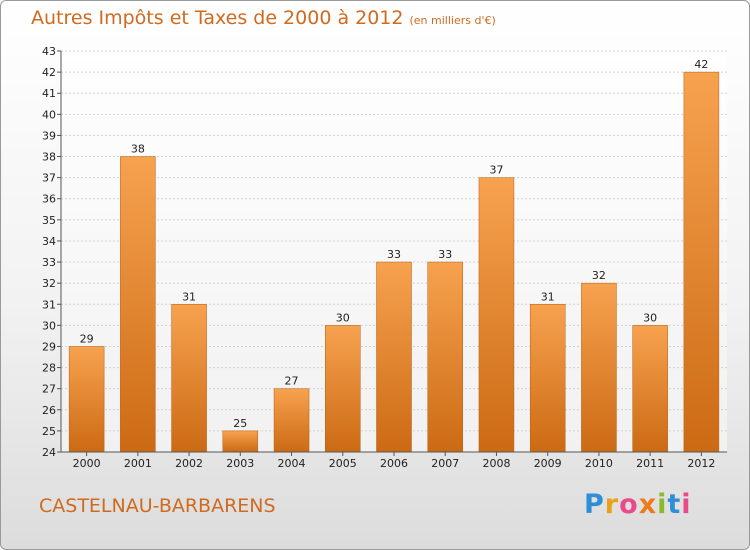 This screenshot has height=550, width=750. I want to click on y-tick-label: 39, so click(49, 135).